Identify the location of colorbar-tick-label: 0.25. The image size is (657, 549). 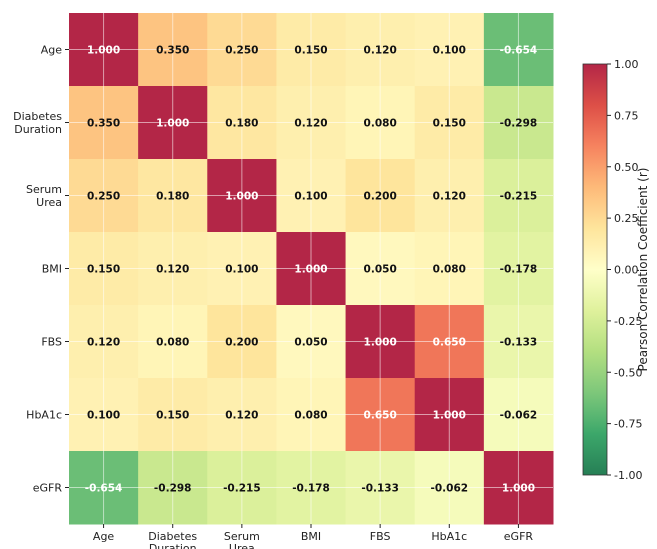
(626, 218).